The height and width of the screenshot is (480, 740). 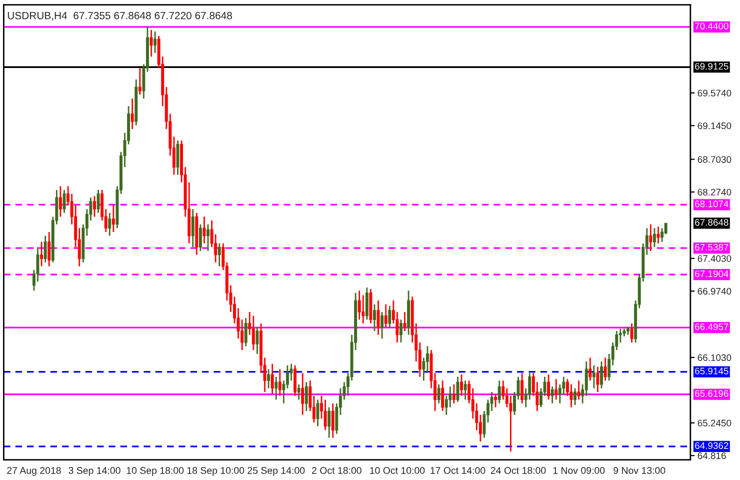 What do you see at coordinates (94, 471) in the screenshot?
I see `x-tick-label: 3 Sep 14:00` at bounding box center [94, 471].